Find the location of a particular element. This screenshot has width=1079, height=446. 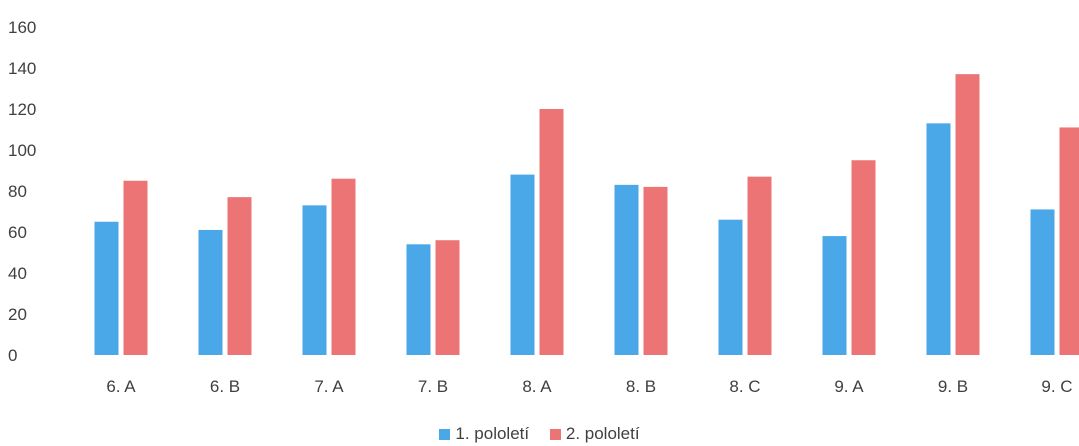

legend-item-series-2: 2. pololetí is located at coordinates (594, 434).